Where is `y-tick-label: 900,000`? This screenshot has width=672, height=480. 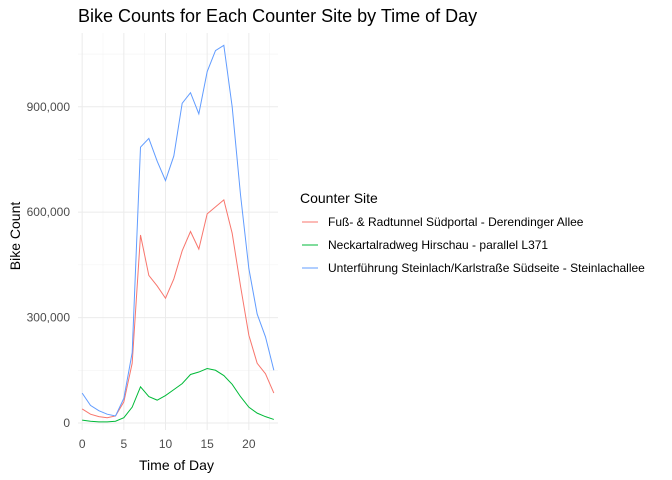 y-tick-label: 900,000 is located at coordinates (49, 107).